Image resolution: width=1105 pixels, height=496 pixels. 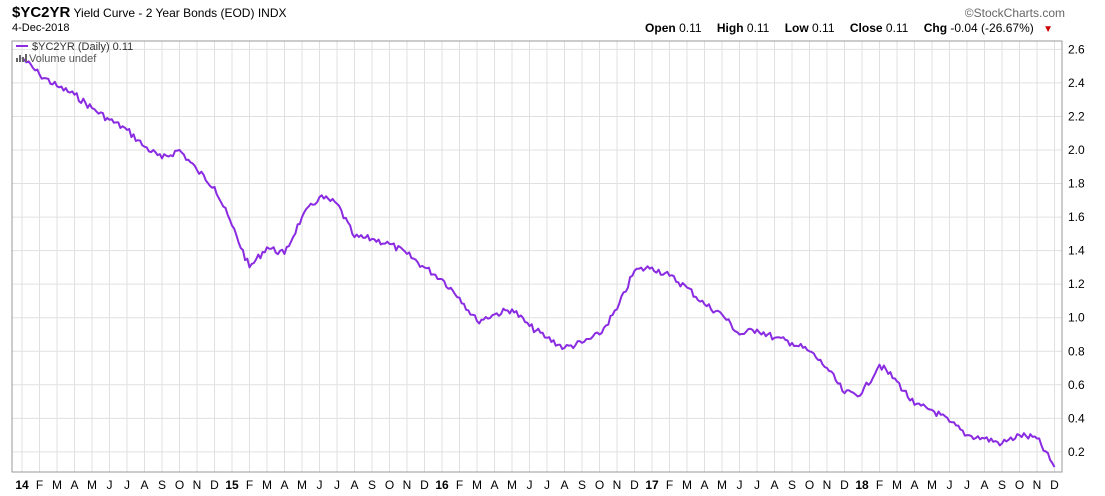 What do you see at coordinates (232, 485) in the screenshot?
I see `x-tick-label: 15` at bounding box center [232, 485].